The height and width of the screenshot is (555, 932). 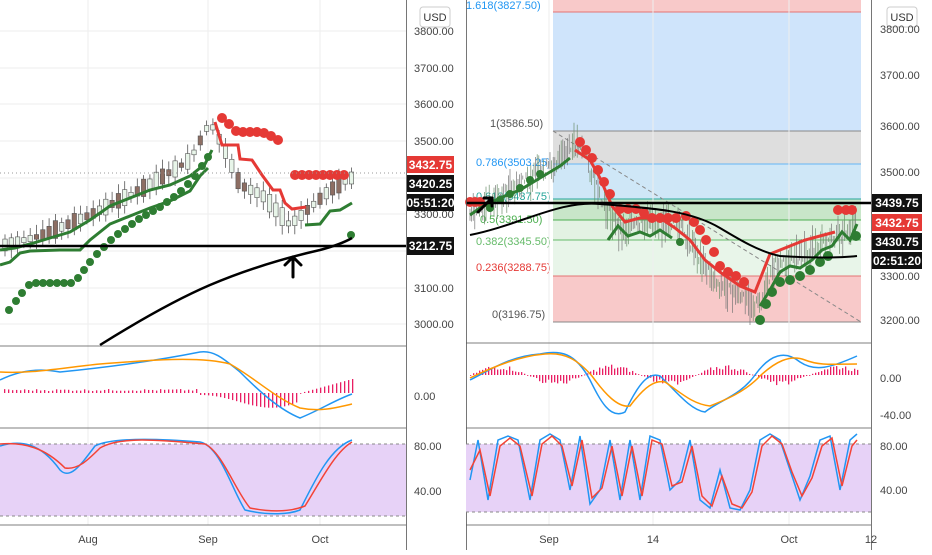 I want to click on left-macd-panel: 0.00, so click(x=217, y=385).